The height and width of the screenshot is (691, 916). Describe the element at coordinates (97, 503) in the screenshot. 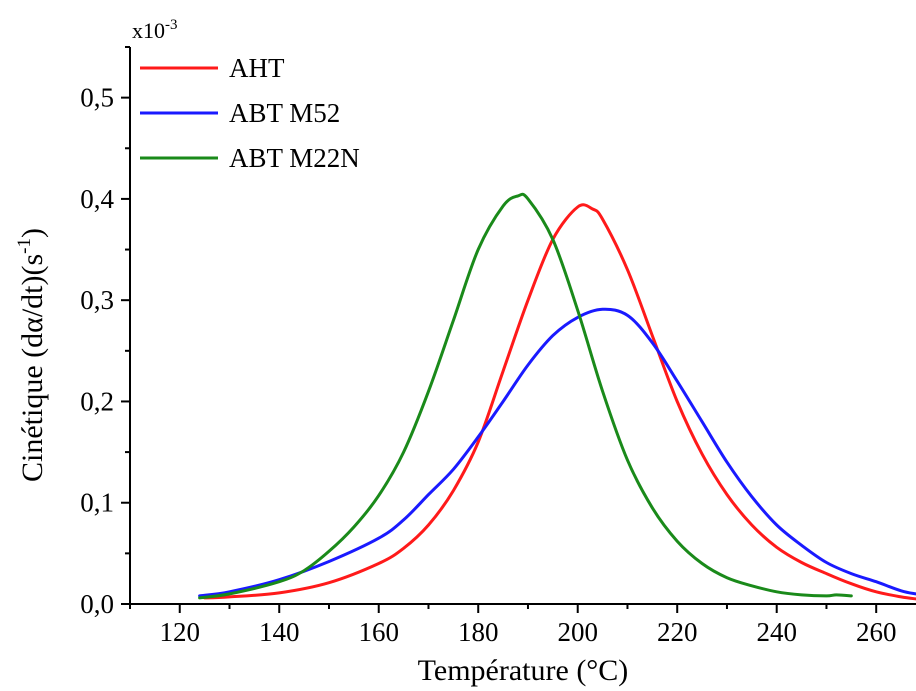

I see `y-tick-label: 0,1` at that location.